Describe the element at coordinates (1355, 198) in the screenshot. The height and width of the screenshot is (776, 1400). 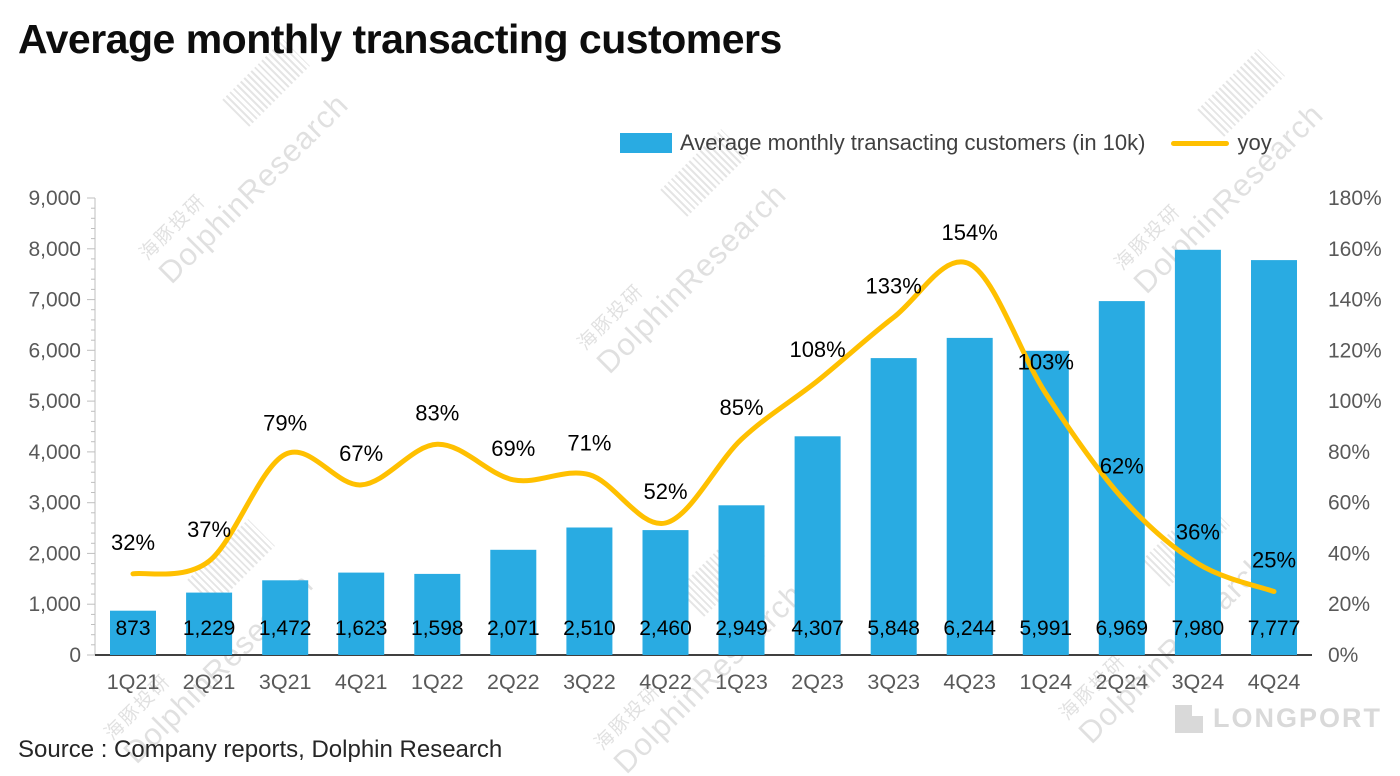
I see `svg-text: 180%` at that location.